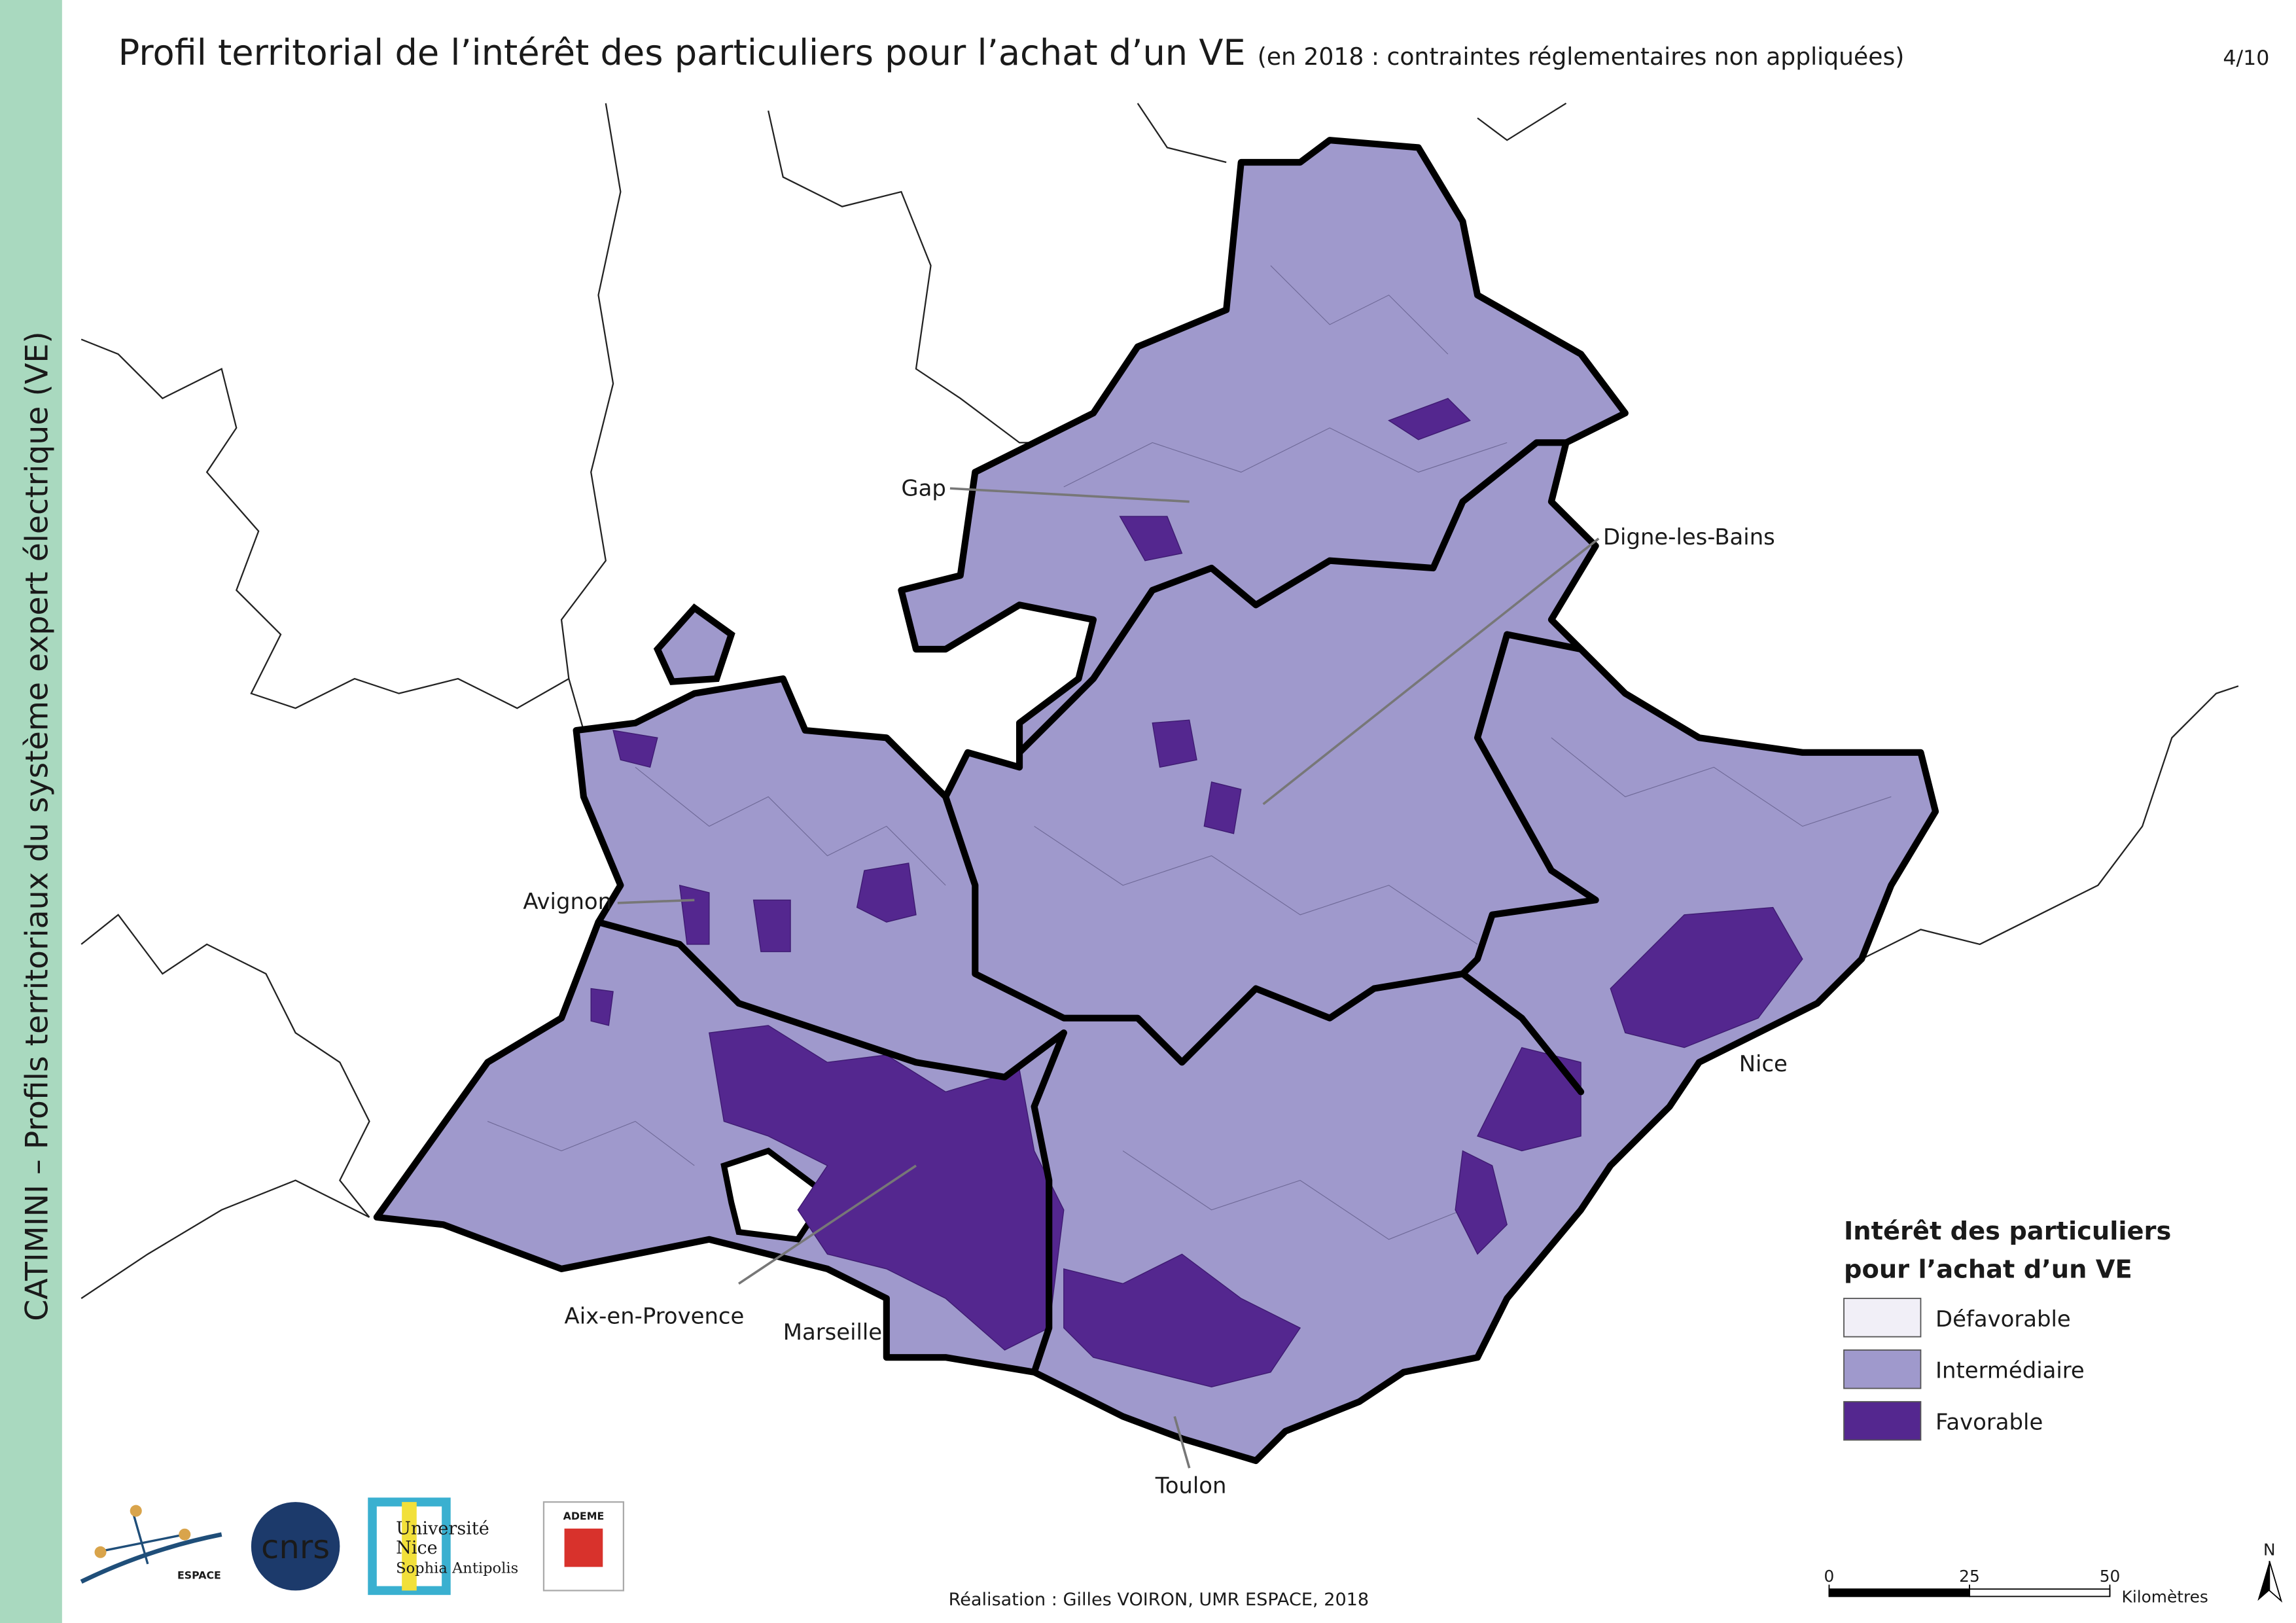  I want to click on etang-de-berre, so click(776, 1195).